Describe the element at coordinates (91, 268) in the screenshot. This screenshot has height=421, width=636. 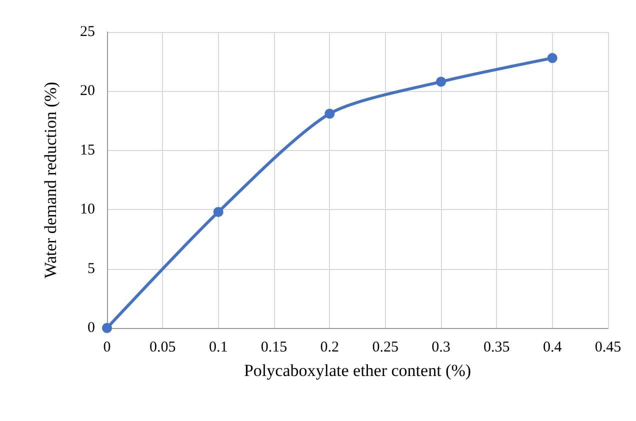
I see `y-tick-label: 5` at that location.